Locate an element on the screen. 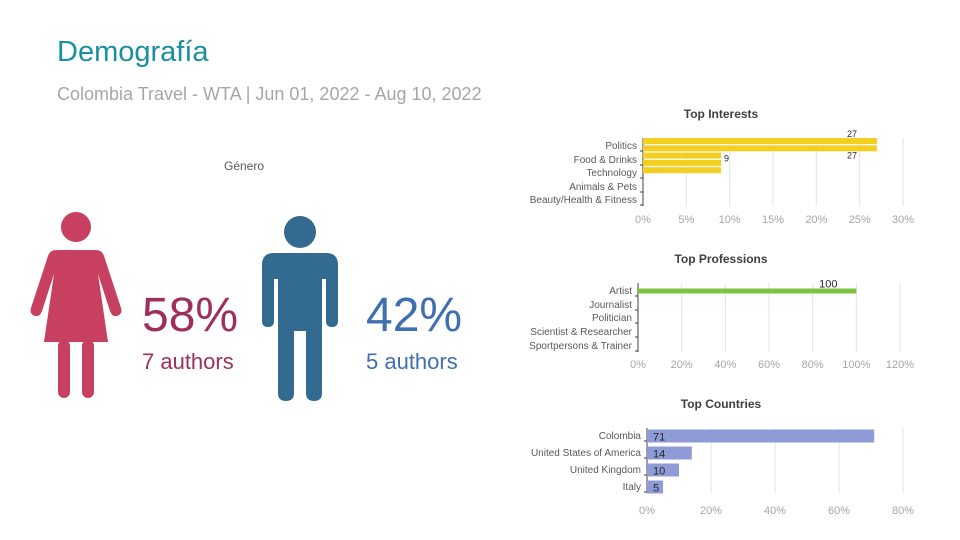  professions-category-label: Politician is located at coordinates (612, 318).